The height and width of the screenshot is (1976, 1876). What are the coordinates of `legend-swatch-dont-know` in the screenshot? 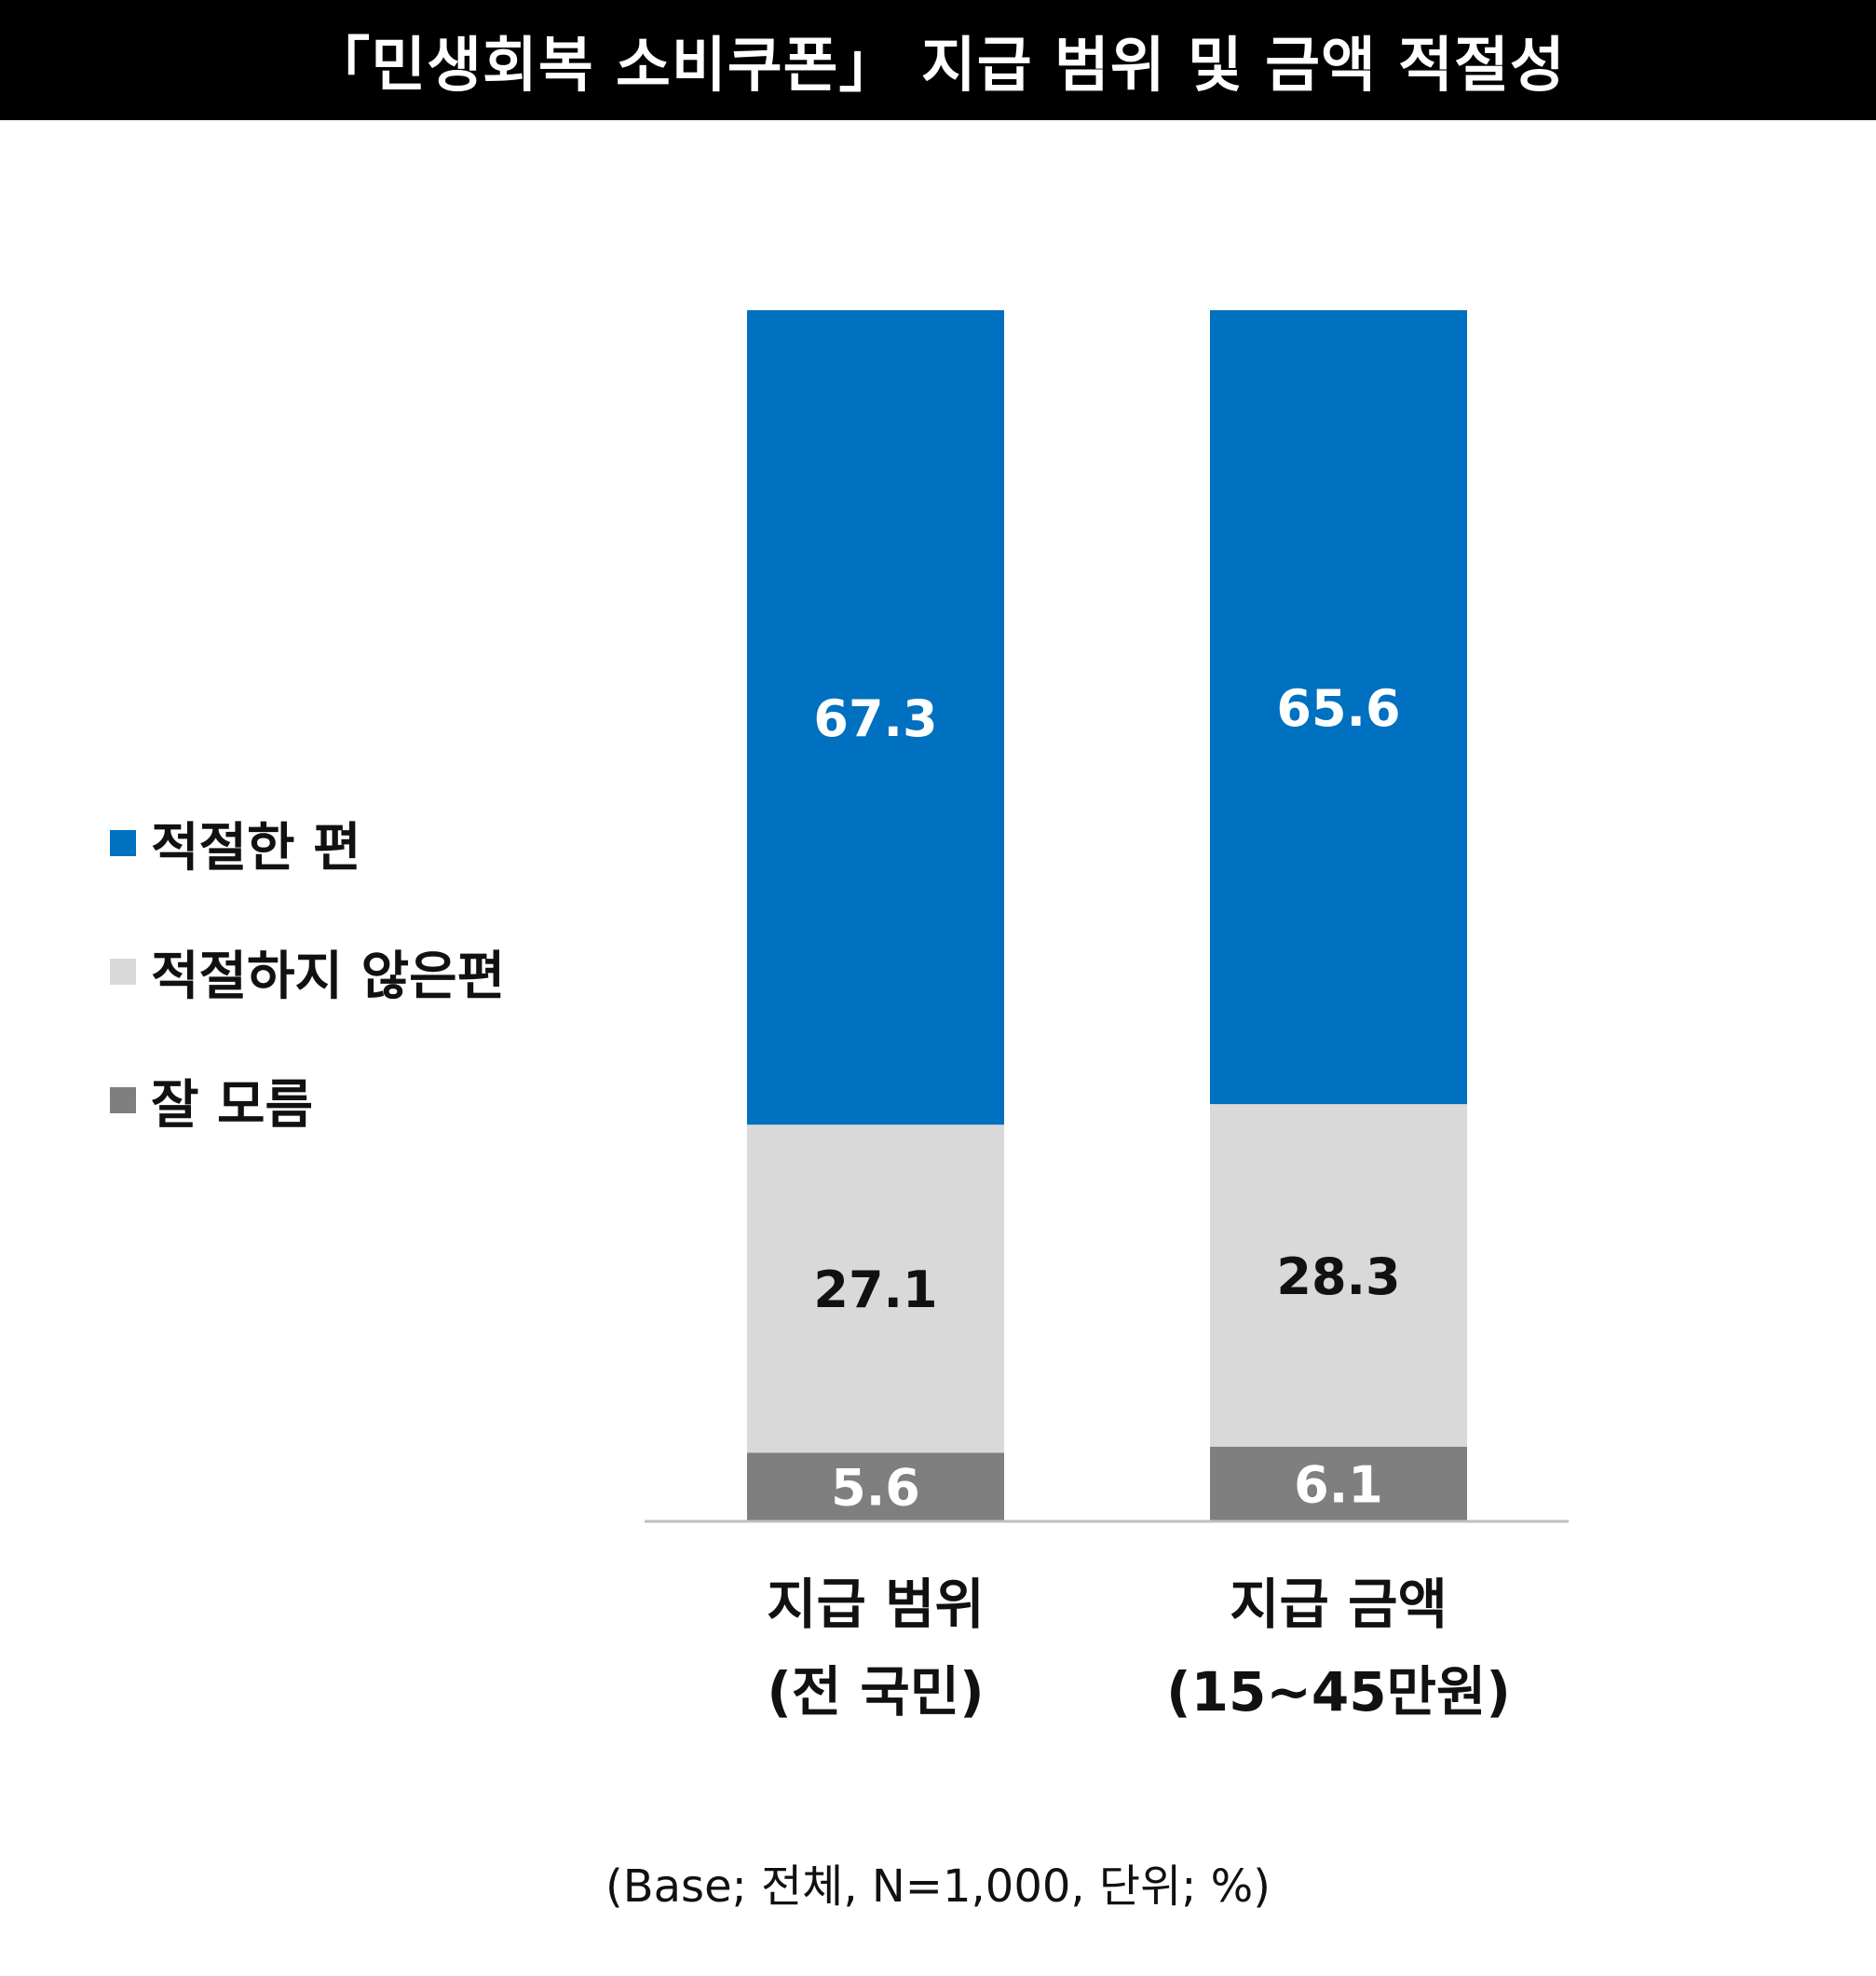 It's located at (123, 1100).